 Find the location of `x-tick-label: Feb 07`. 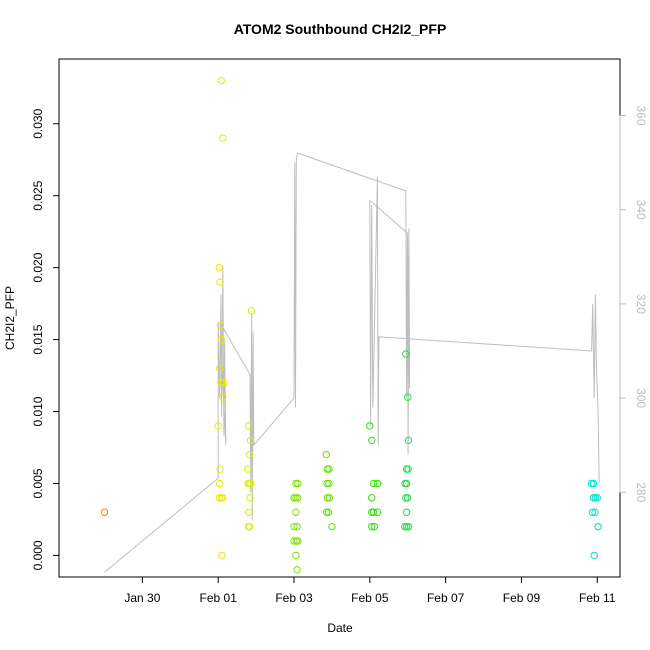

x-tick-label: Feb 07 is located at coordinates (446, 598).